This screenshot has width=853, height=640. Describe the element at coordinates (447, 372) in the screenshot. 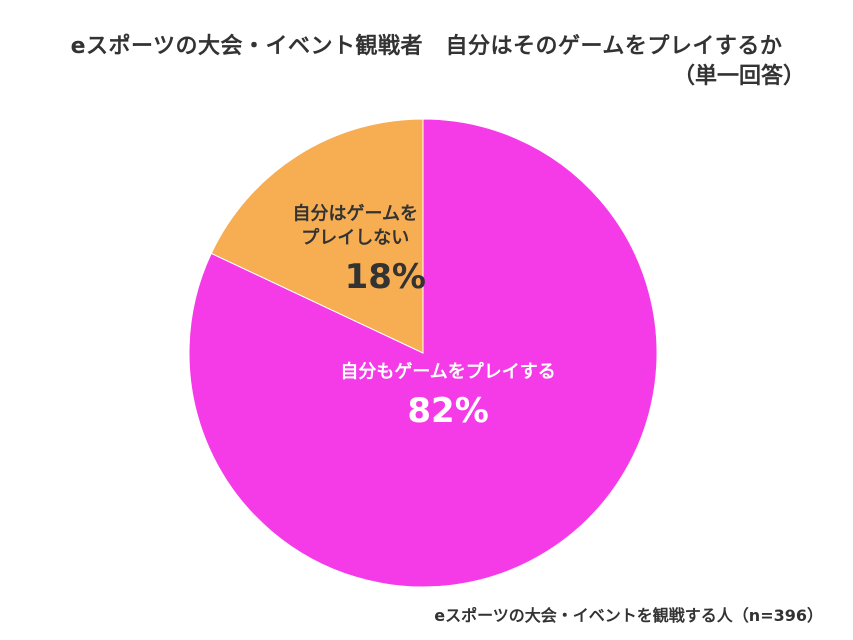

I see `slice-label-0-line-0: 自分もゲームをプレイする` at that location.